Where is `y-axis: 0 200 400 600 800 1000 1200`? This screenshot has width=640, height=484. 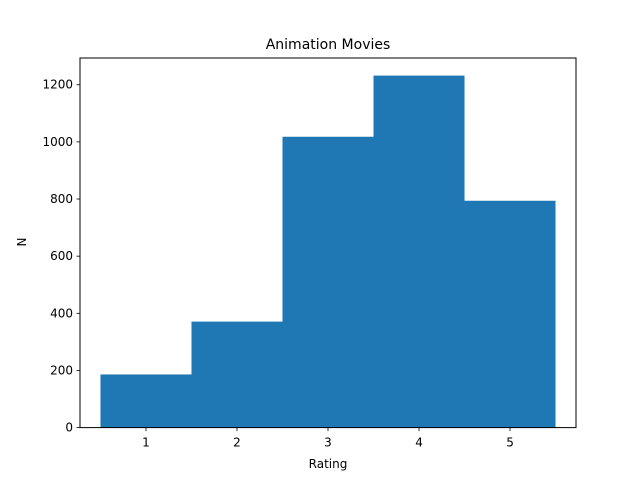
y-axis: 0 200 400 600 800 1000 1200 is located at coordinates (61, 256).